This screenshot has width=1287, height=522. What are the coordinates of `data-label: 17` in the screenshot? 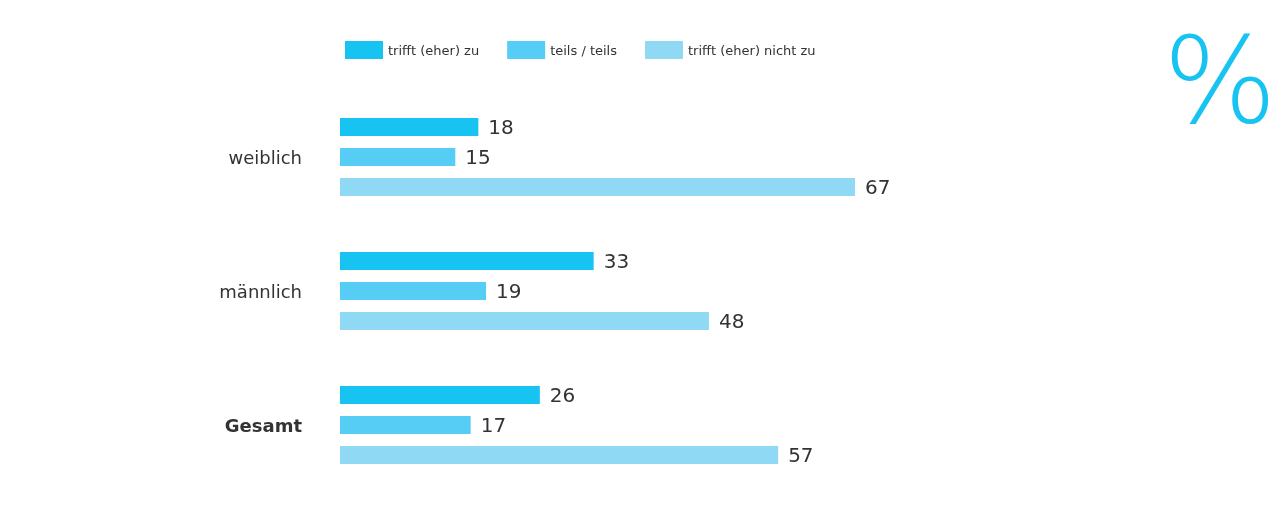 It's located at (493, 425).